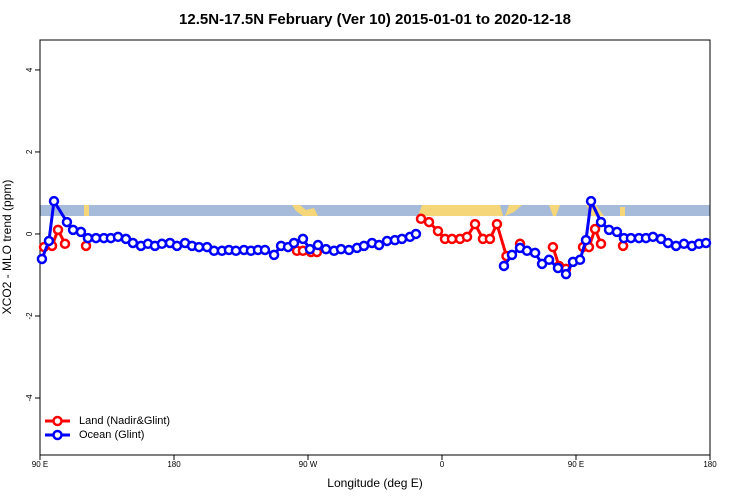  Describe the element at coordinates (29, 151) in the screenshot. I see `y-tick-label: 2` at that location.